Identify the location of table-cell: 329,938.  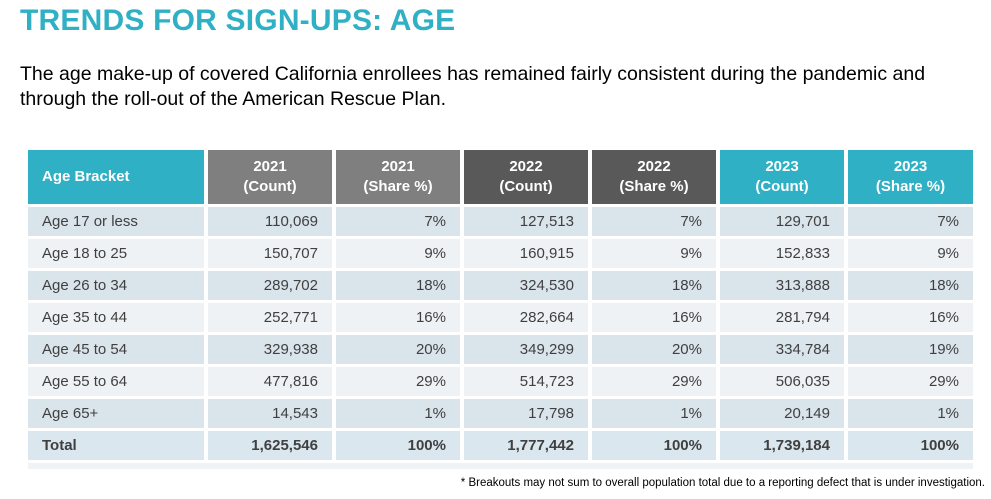
(271, 350).